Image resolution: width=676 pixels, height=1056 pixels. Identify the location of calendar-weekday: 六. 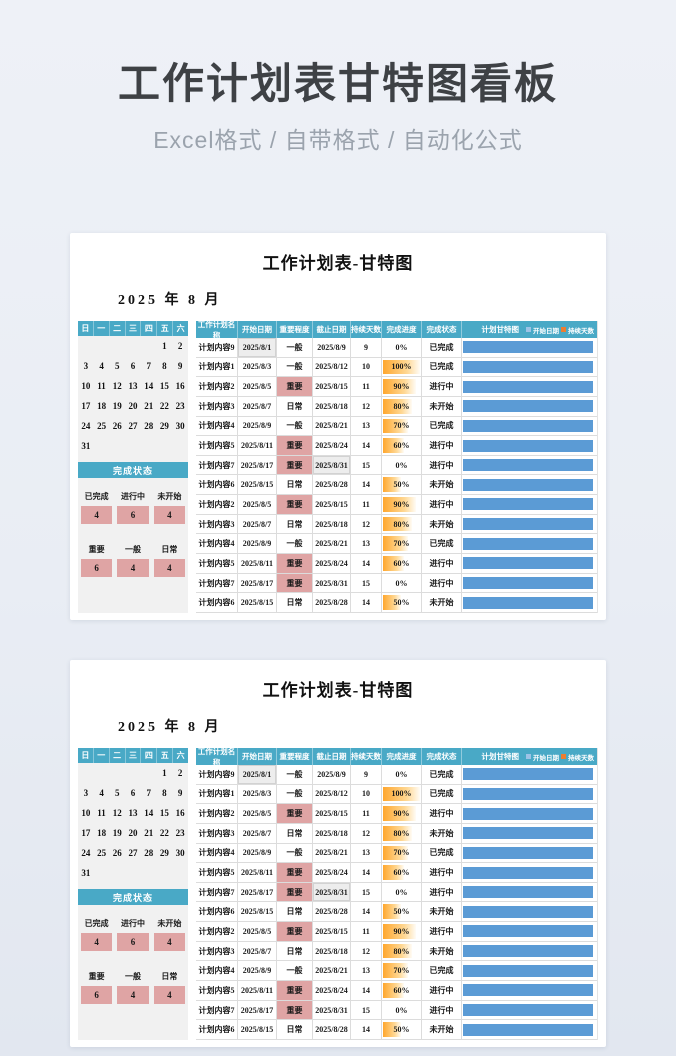
(180, 755).